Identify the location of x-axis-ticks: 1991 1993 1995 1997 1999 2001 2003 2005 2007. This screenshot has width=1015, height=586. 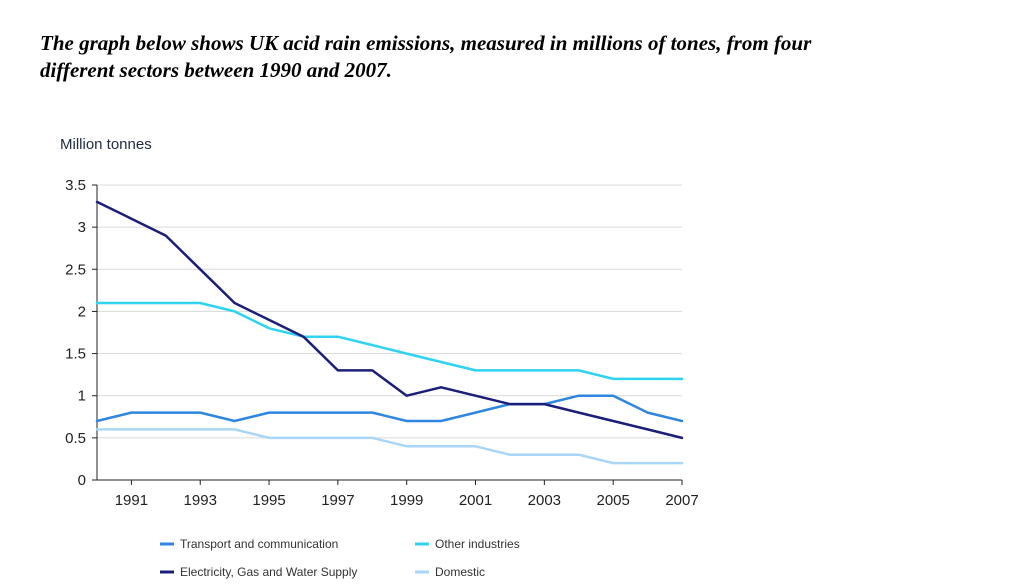
(407, 494).